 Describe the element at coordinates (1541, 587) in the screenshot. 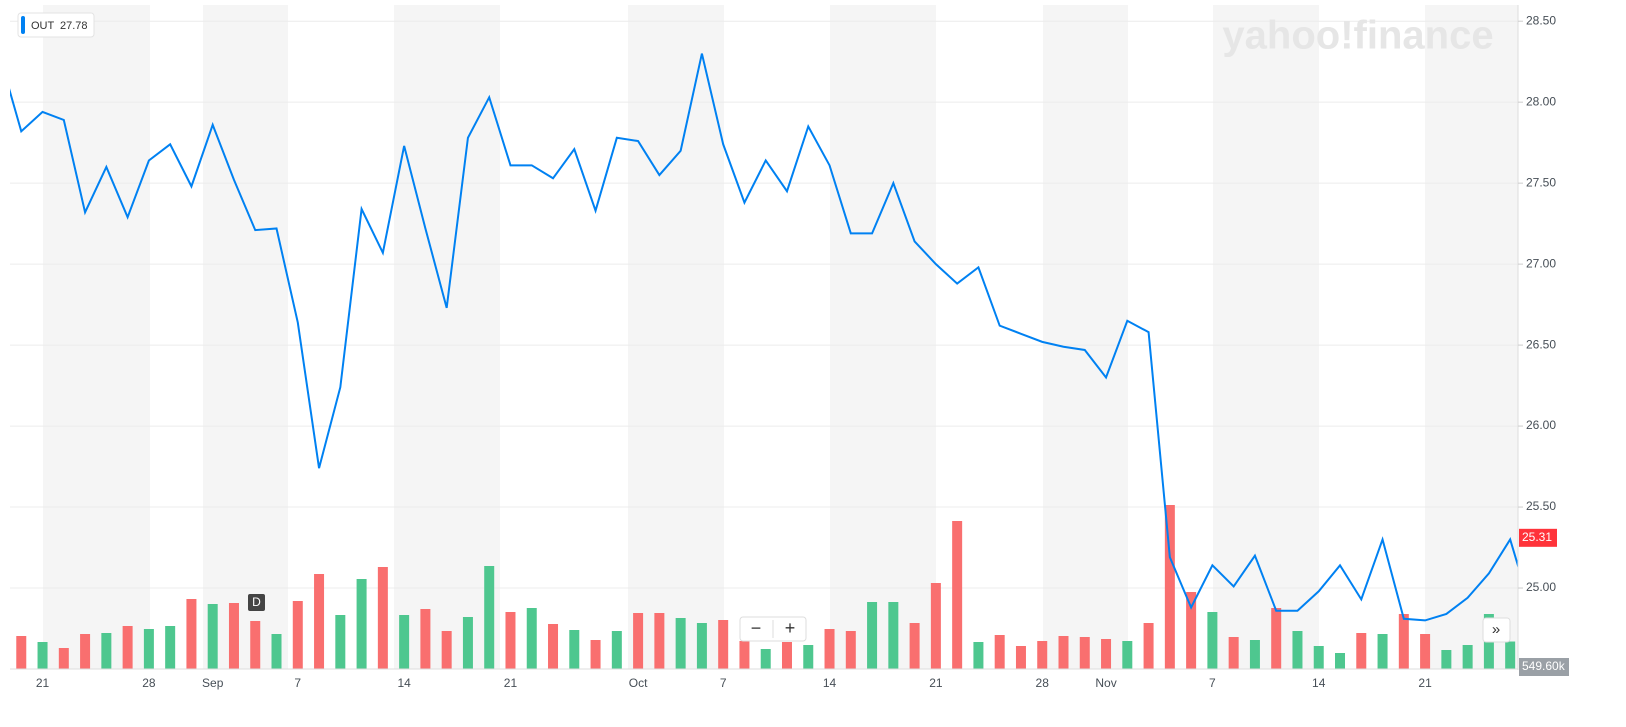

I see `y-tick-label: 25.00` at that location.